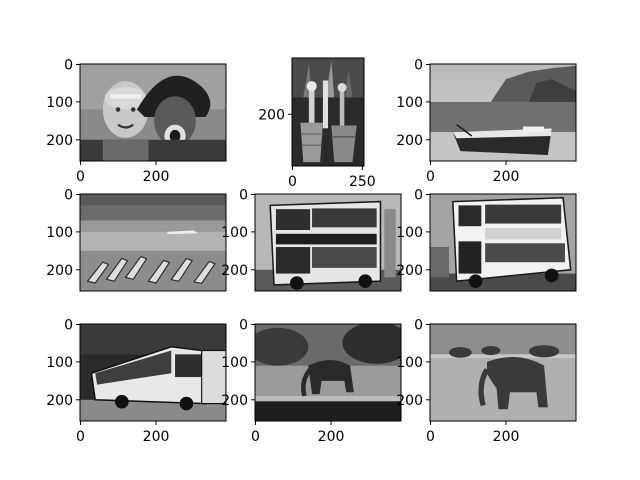 This screenshot has width=640, height=480. Describe the element at coordinates (430, 177) in the screenshot. I see `panel-3-x-tick-label: 0` at that location.